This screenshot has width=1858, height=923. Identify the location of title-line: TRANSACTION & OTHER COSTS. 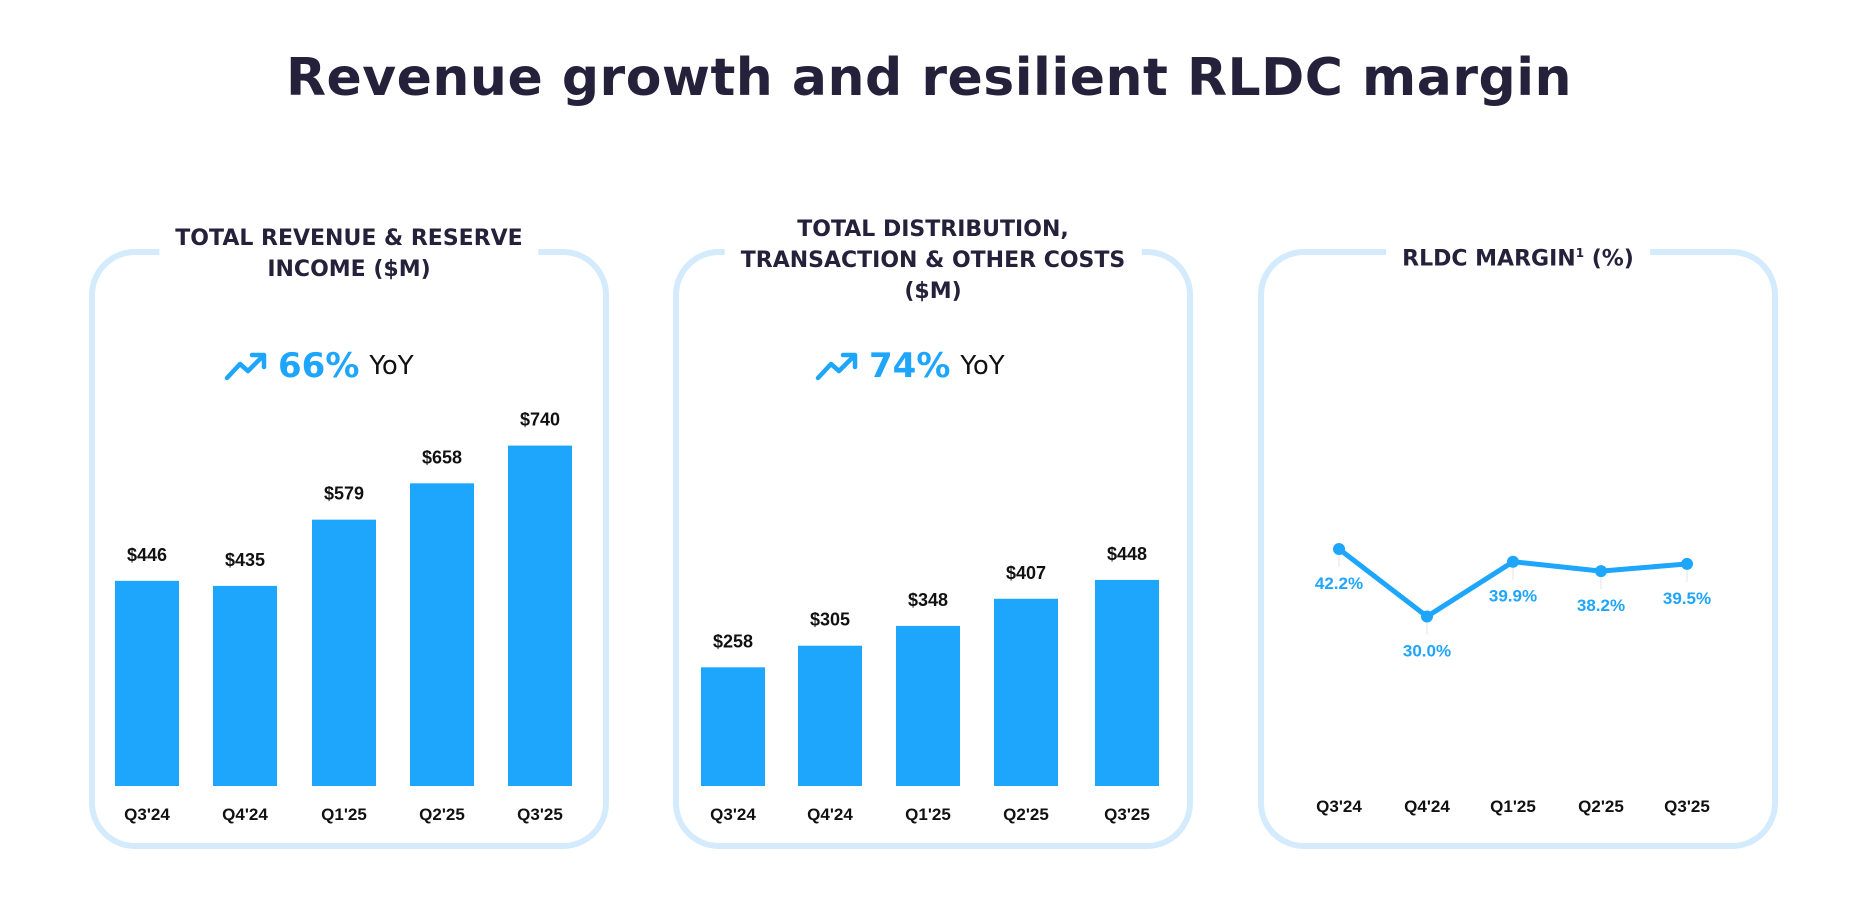
(933, 260).